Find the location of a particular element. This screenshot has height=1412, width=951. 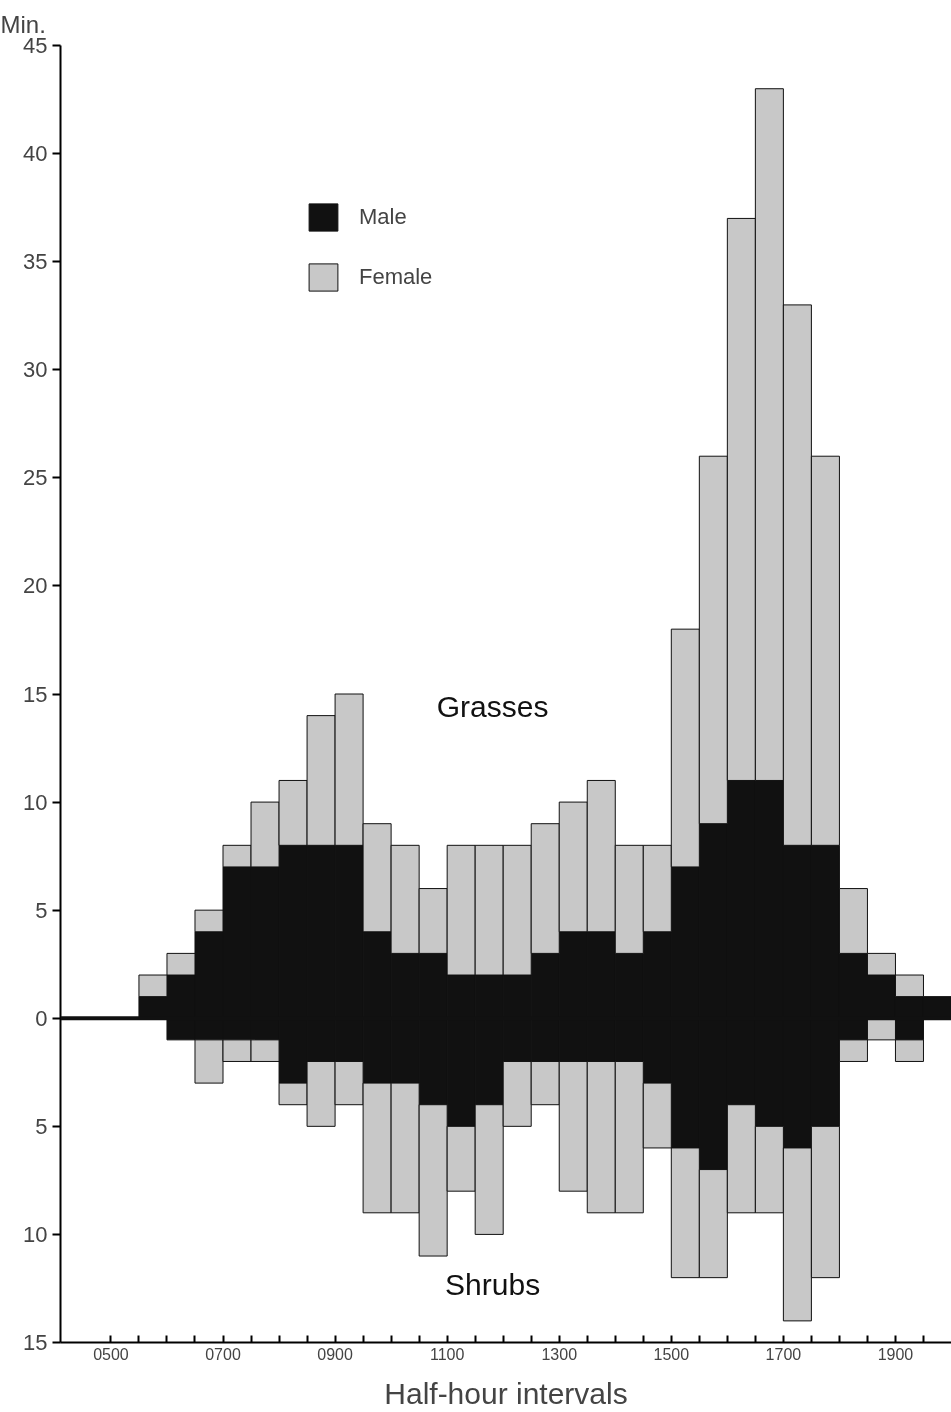

y-tick-label: 0 is located at coordinates (41, 1018).